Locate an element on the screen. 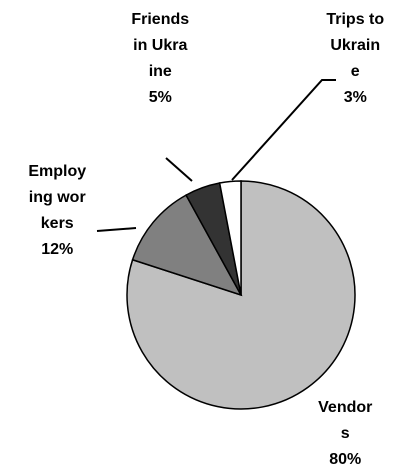  slice-label: Friends in Ukraine 5% is located at coordinates (160, 59).